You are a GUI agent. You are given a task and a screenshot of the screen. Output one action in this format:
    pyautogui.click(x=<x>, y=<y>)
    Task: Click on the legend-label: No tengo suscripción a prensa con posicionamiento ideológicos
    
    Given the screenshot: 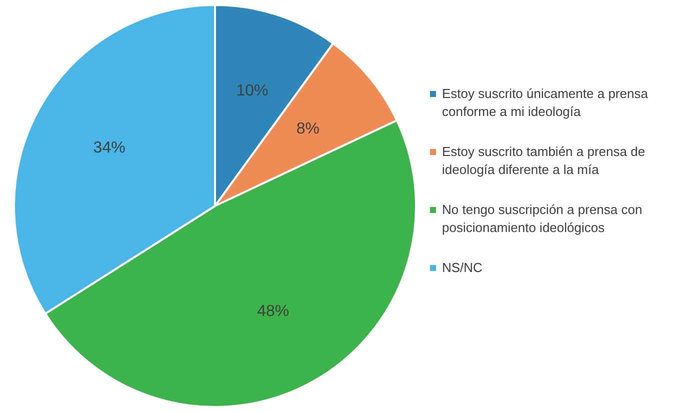 What is the action you would take?
    pyautogui.click(x=543, y=219)
    